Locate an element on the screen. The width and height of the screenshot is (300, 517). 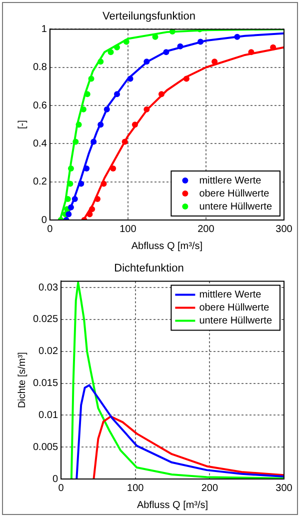
y-axis-title: [-] is located at coordinates (22, 125).